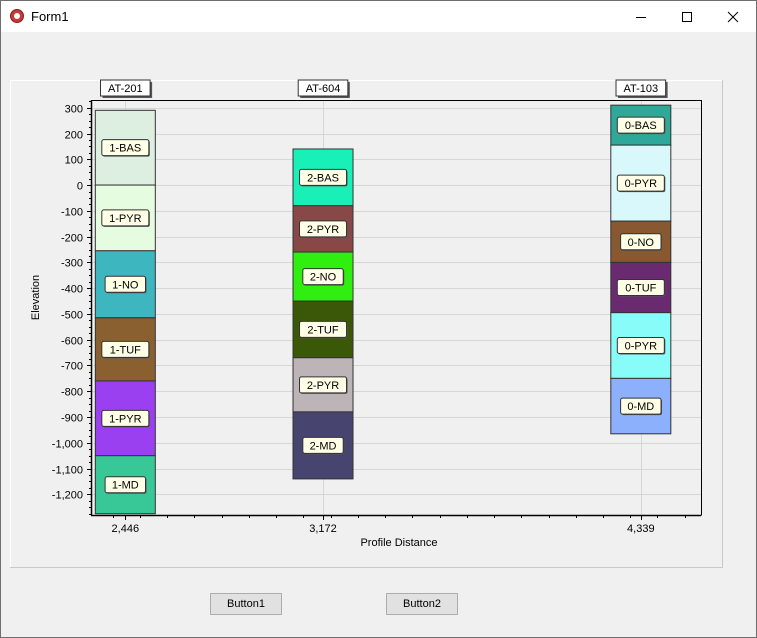 This screenshot has height=638, width=757. Describe the element at coordinates (72, 342) in the screenshot. I see `y-tick-label: -600` at that location.